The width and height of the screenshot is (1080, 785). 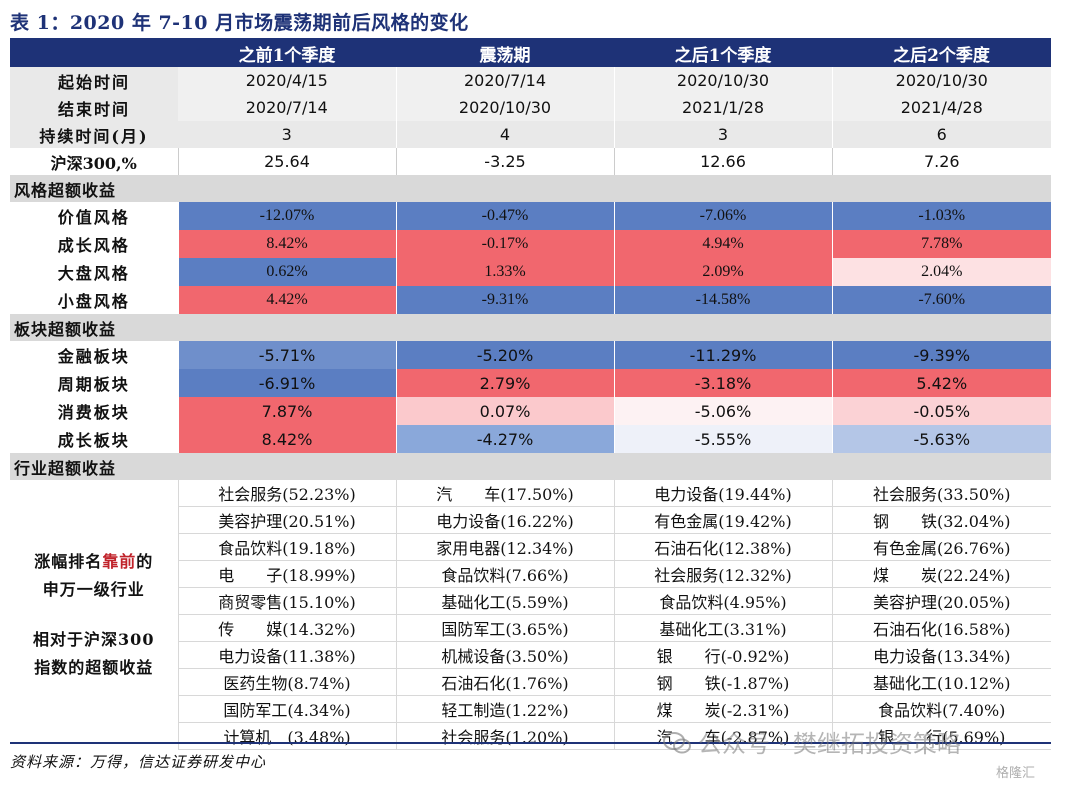 I want to click on cell-value: 2.09%, so click(x=722, y=272).